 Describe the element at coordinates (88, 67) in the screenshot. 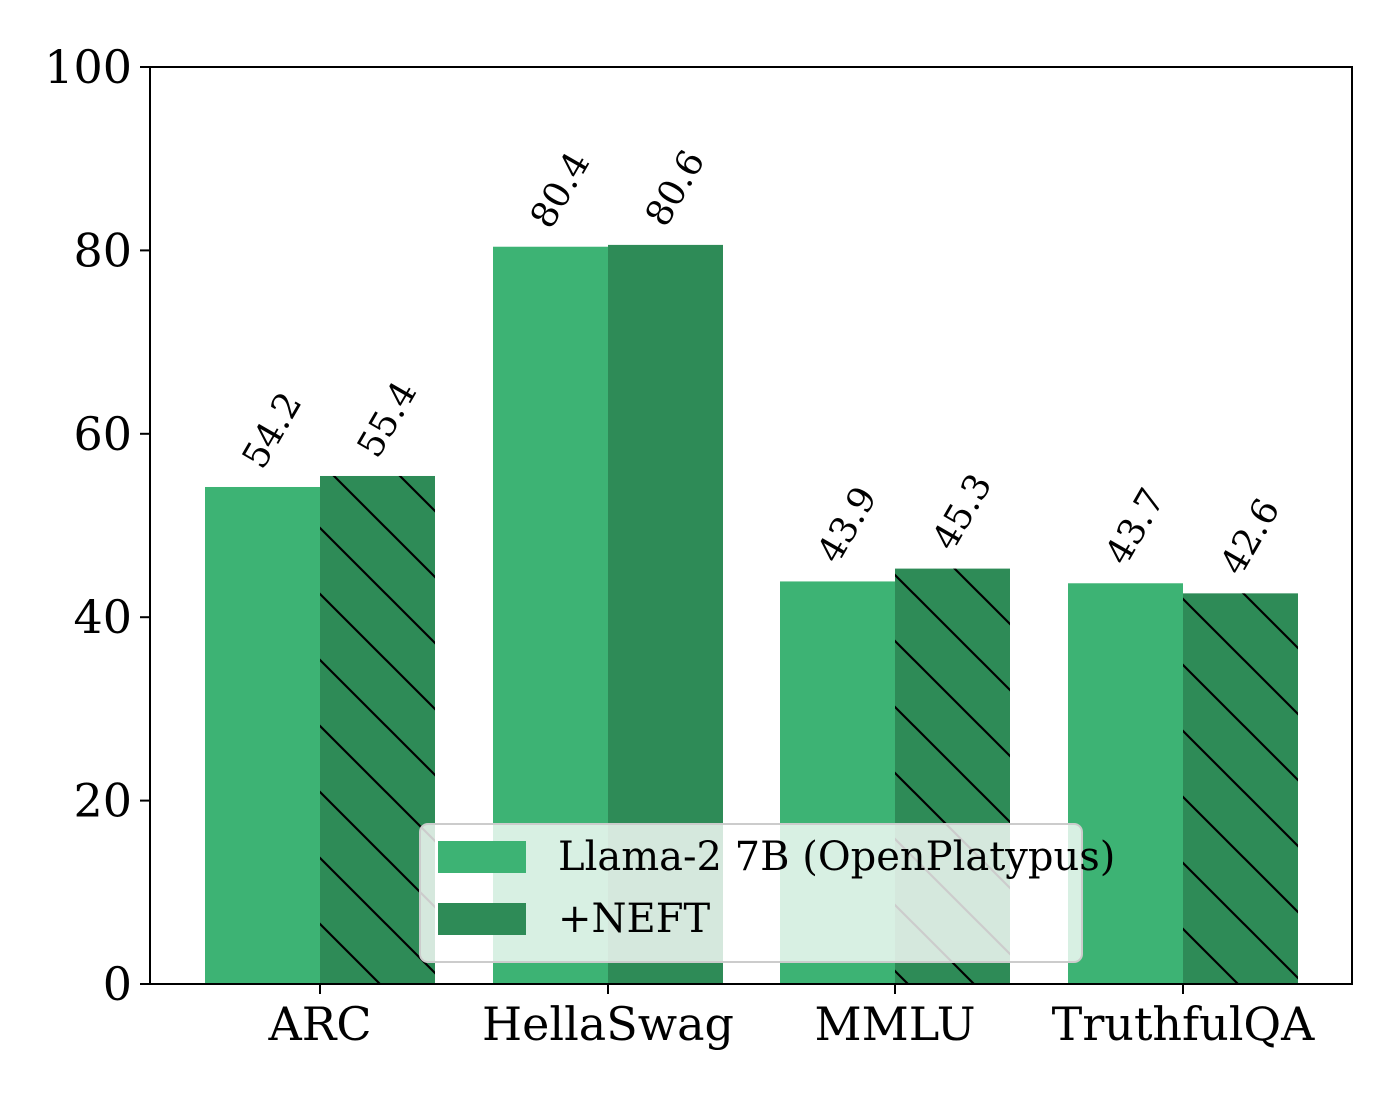

I see `y-tick-label: 100` at that location.